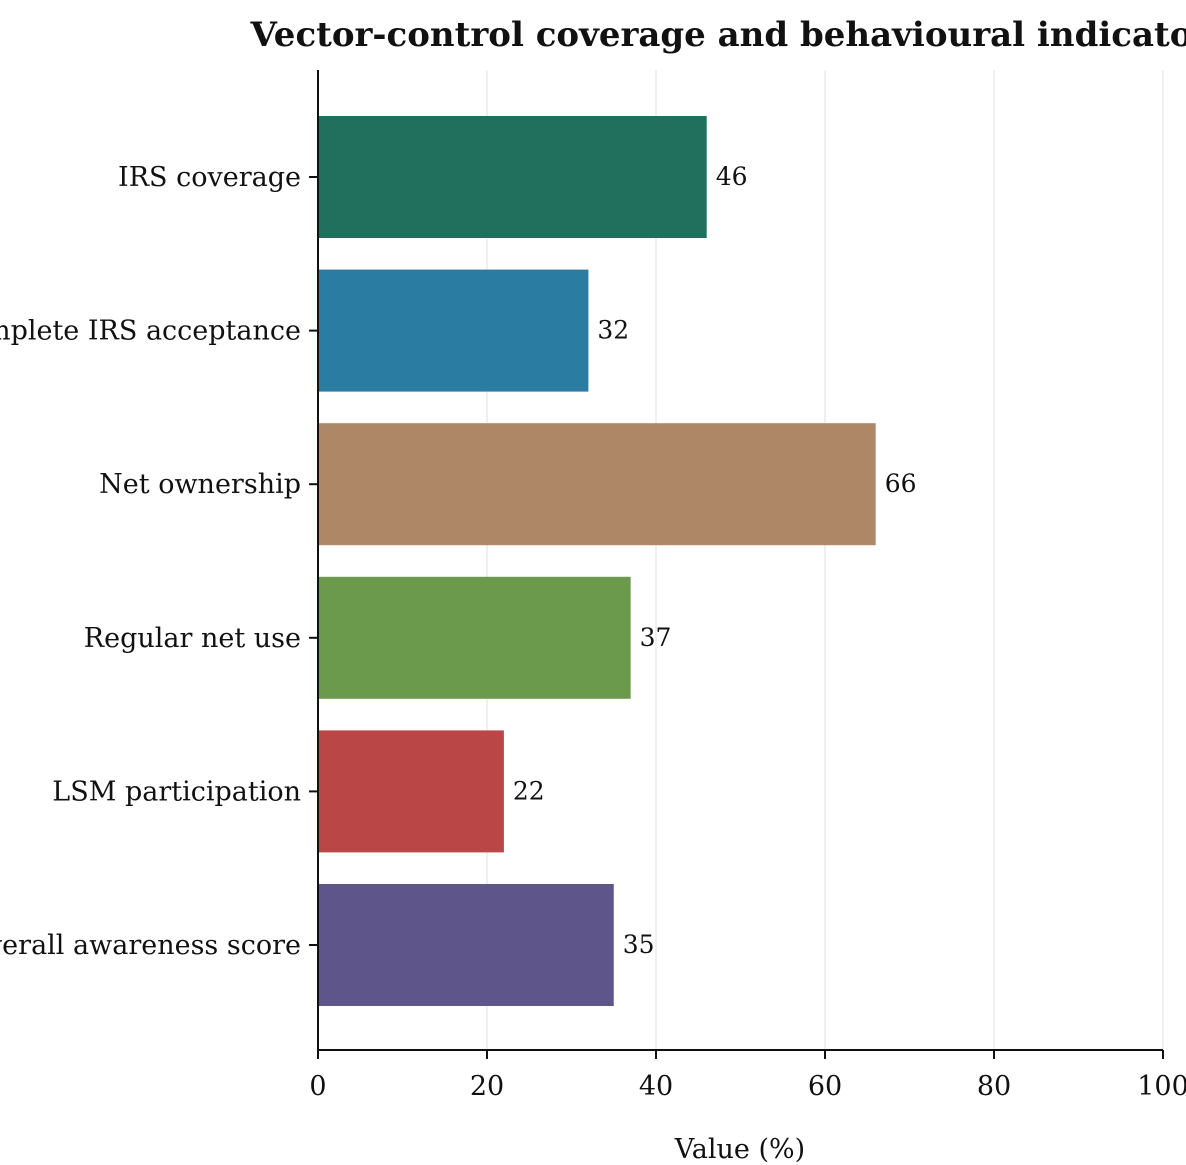  I want to click on category-label-3: Net ownership, so click(200, 484).